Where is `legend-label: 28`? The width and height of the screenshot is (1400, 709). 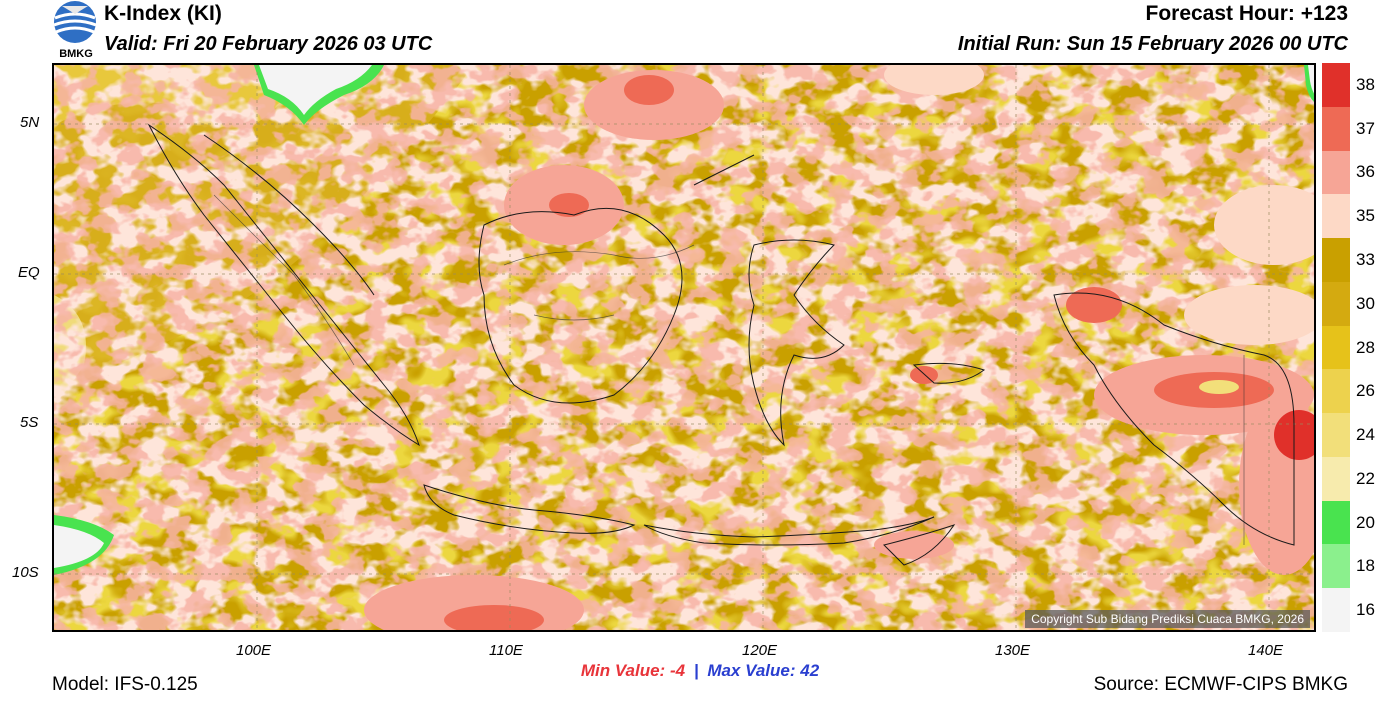 legend-label: 28 is located at coordinates (1365, 347).